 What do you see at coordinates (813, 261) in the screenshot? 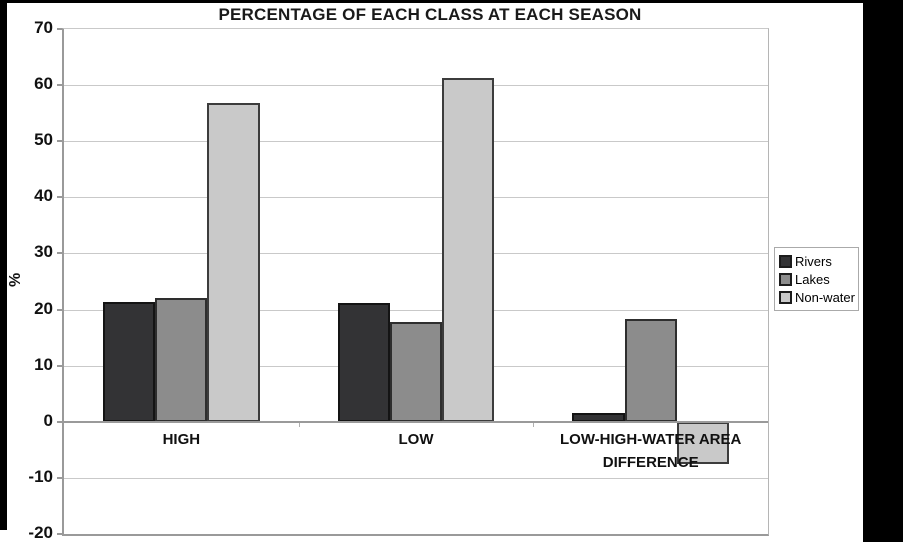
I see `legend-label-rivers: Rivers` at bounding box center [813, 261].